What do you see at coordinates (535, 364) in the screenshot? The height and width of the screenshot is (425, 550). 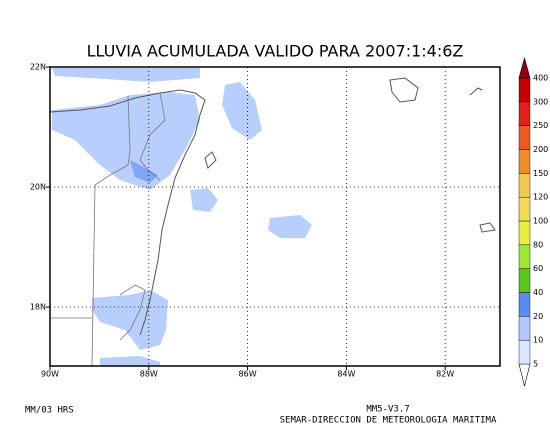 I see `colorbar-label: 5` at bounding box center [535, 364].